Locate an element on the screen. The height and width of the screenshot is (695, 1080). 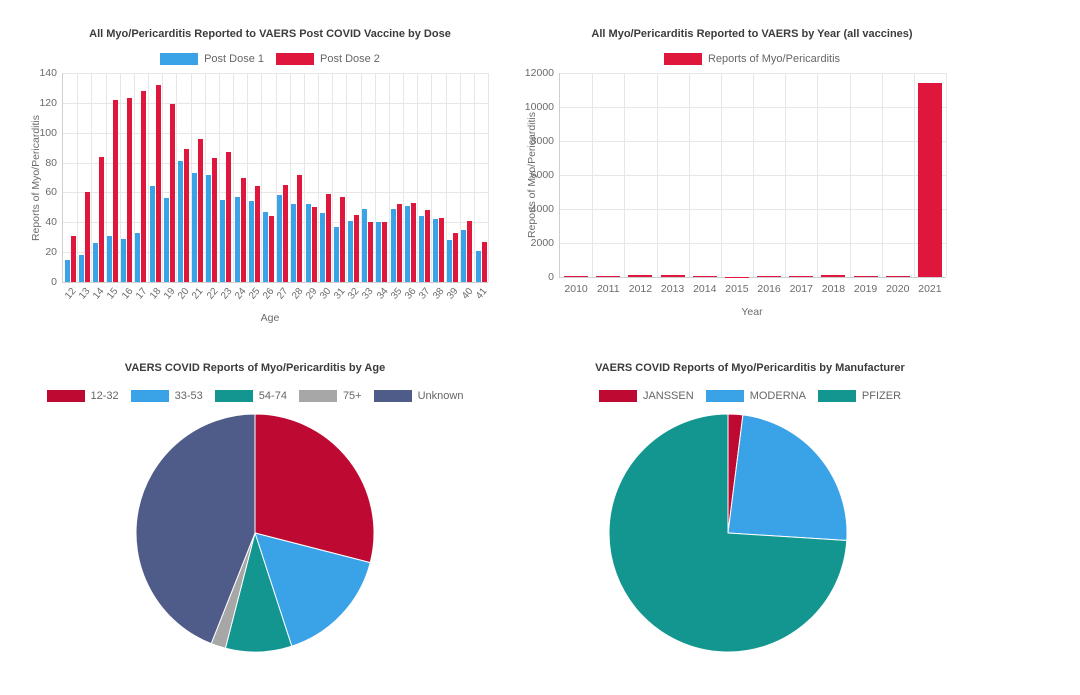
y-axis-tick: 80 is located at coordinates (51, 162).